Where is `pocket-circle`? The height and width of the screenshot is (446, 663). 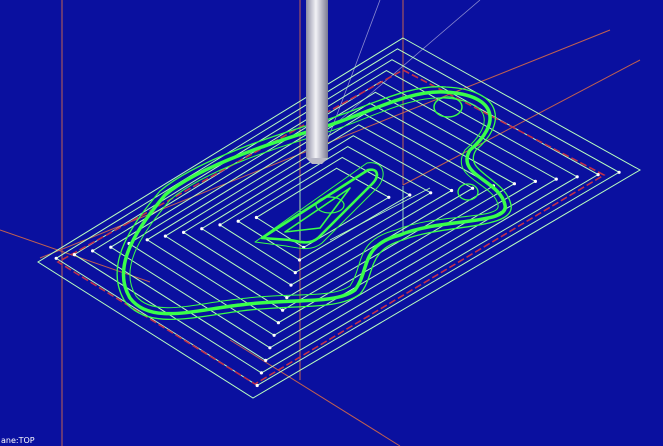
pocket-circle is located at coordinates (330, 205).